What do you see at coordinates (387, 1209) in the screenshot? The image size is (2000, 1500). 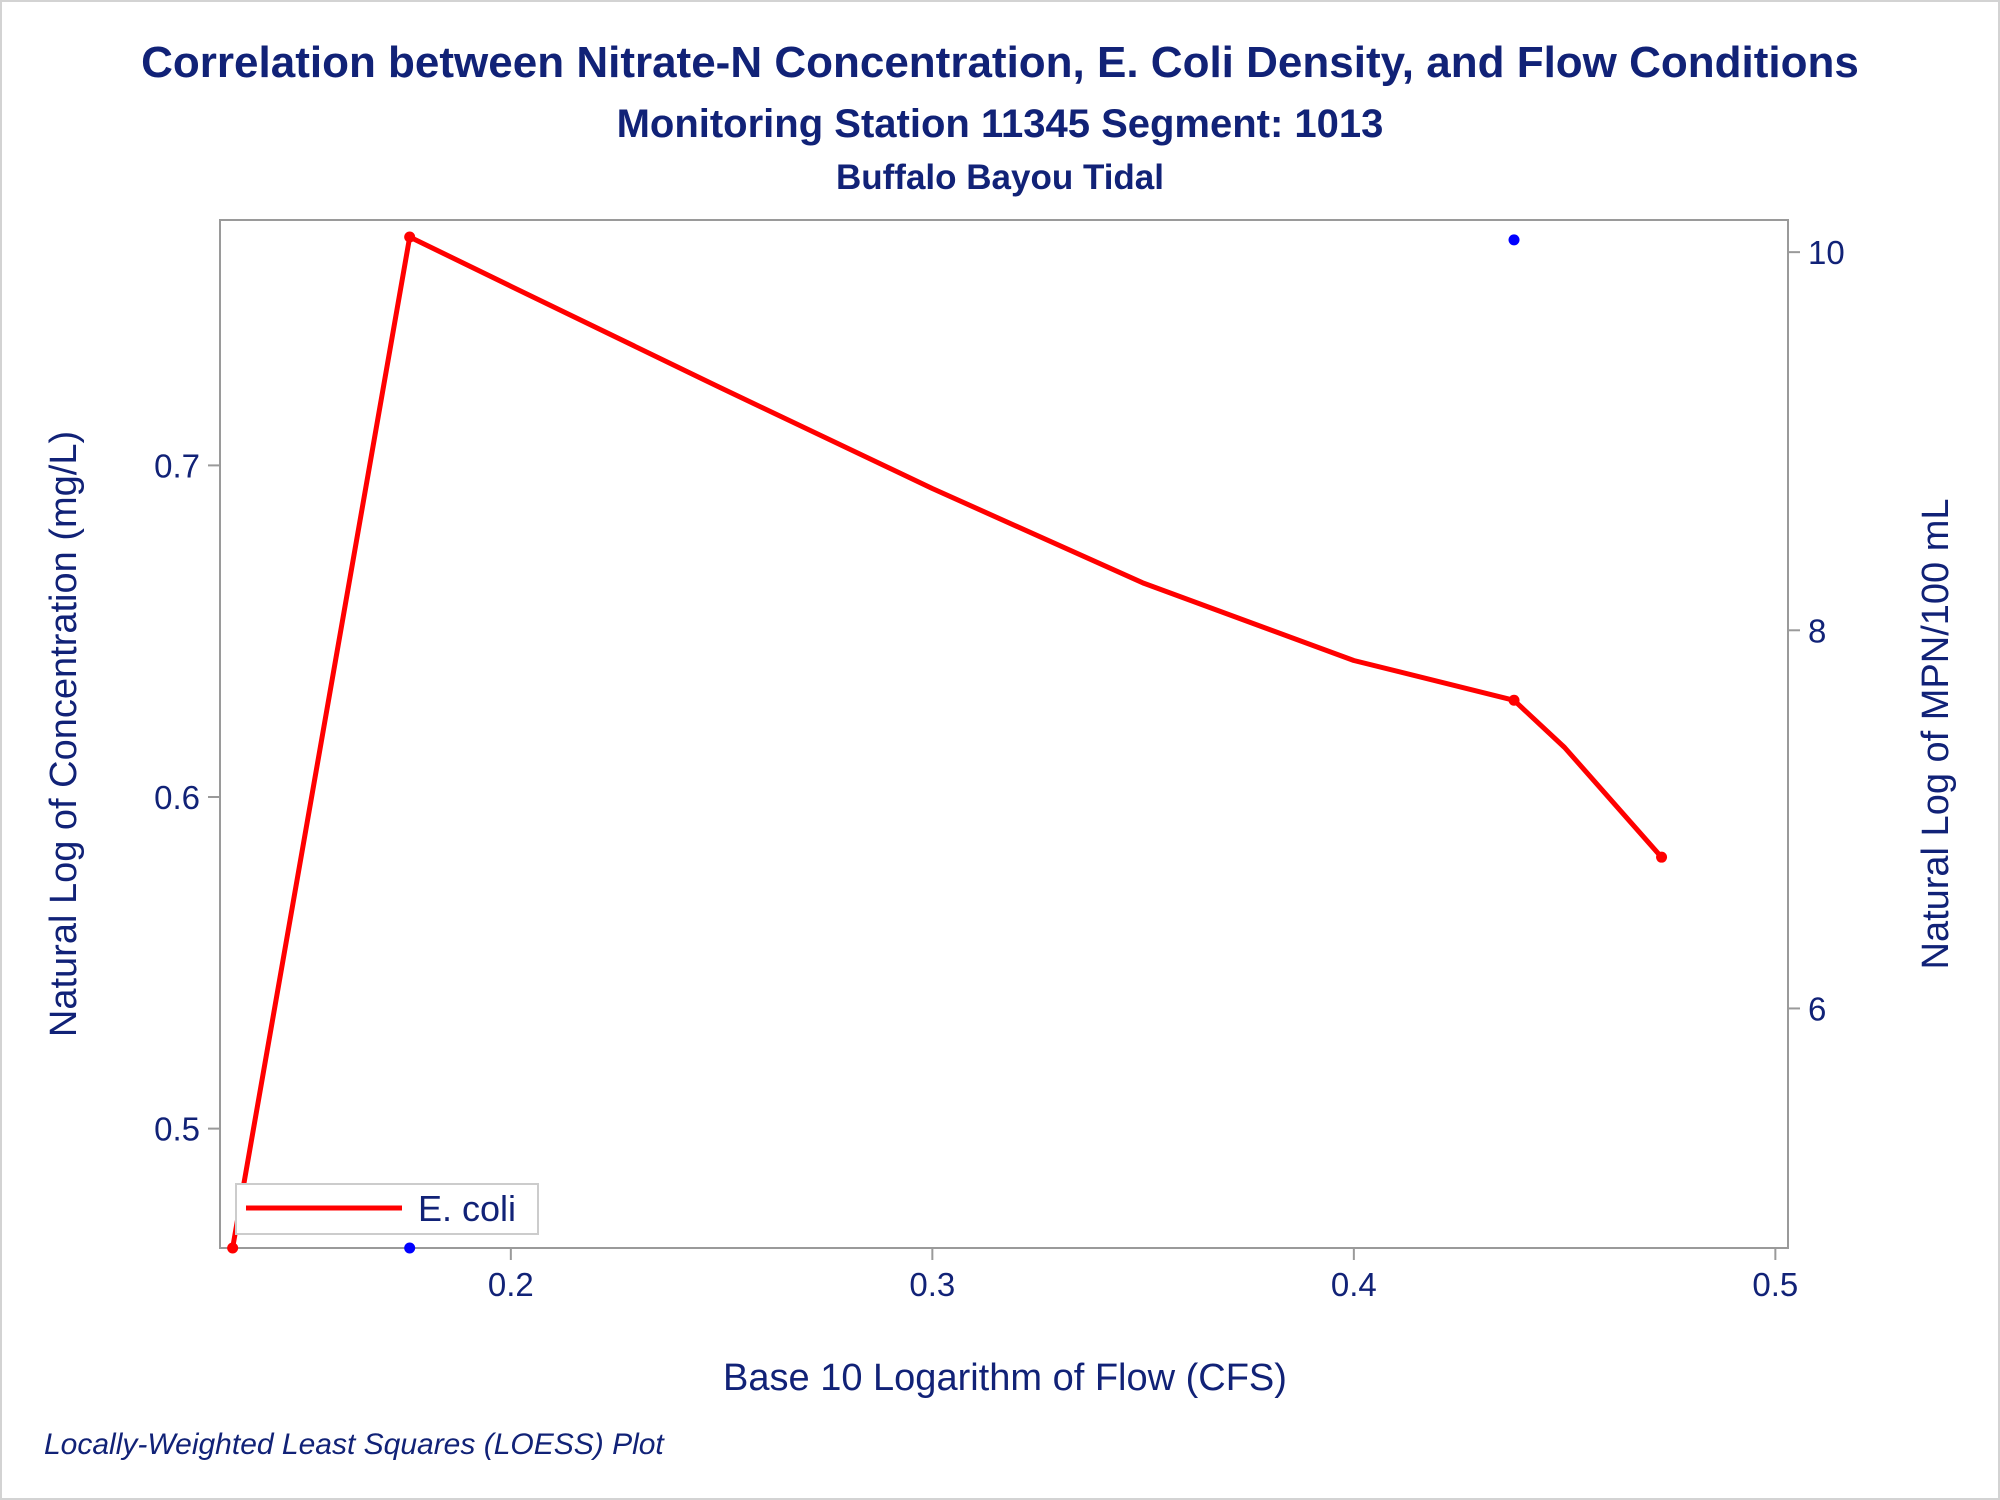 I see `legend: E. coli` at bounding box center [387, 1209].